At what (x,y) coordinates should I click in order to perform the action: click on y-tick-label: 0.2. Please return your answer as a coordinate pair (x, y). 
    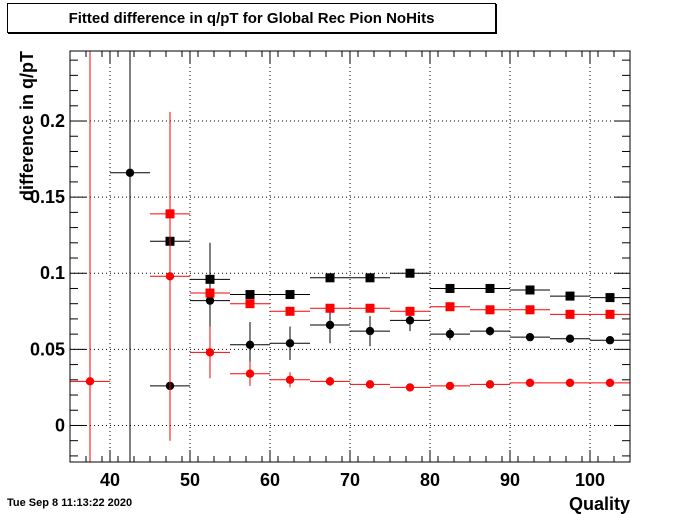
    Looking at the image, I should click on (52, 121).